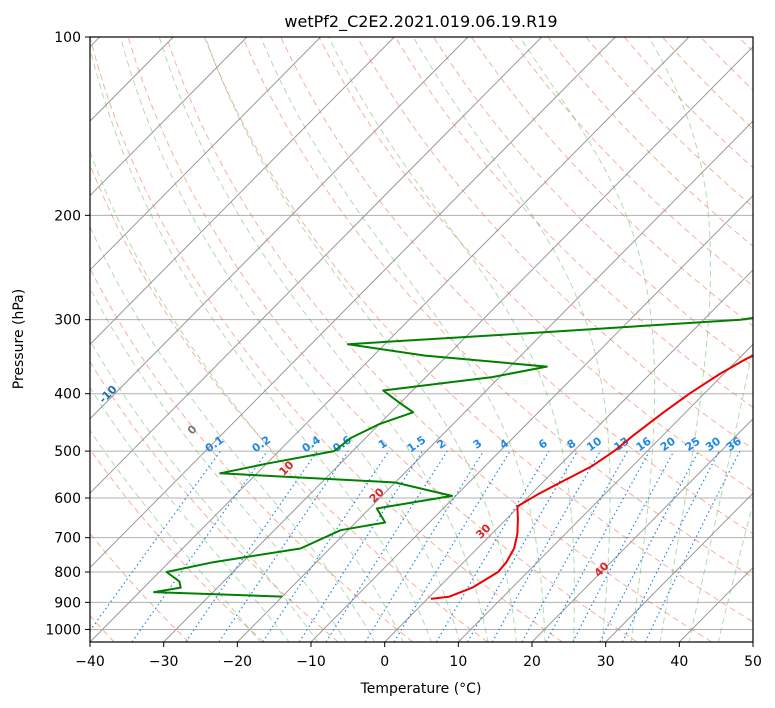  What do you see at coordinates (504, 444) in the screenshot?
I see `mixing-ratio-label: 4` at bounding box center [504, 444].